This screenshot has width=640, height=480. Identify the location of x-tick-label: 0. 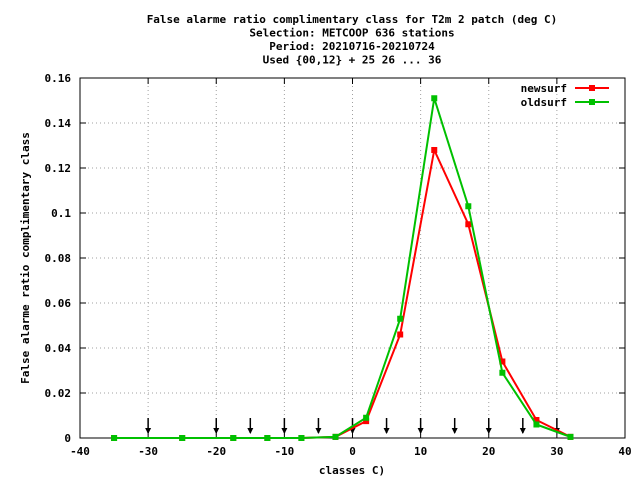
(352, 451).